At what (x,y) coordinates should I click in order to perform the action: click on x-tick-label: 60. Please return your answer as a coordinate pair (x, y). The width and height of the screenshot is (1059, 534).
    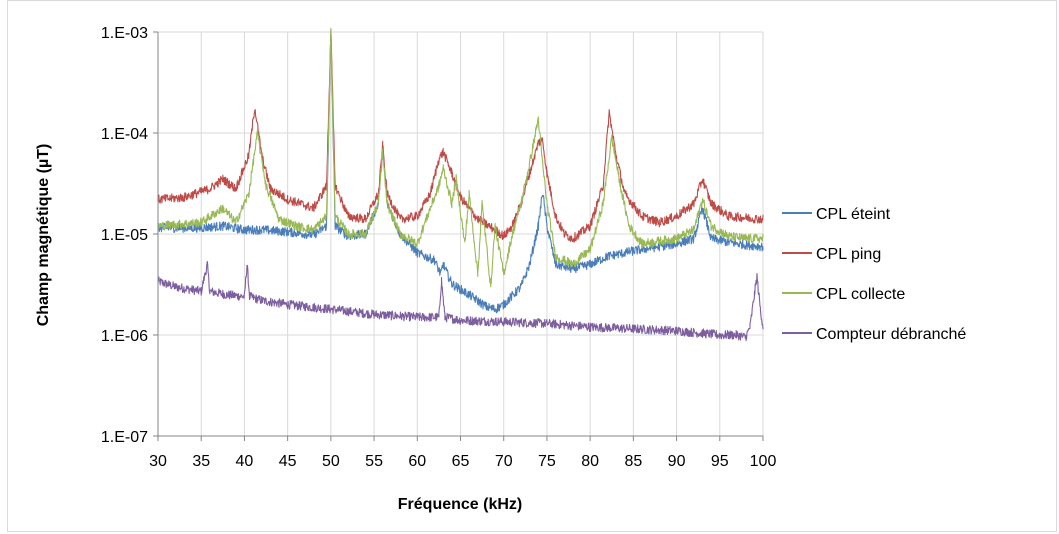
    Looking at the image, I should click on (417, 461).